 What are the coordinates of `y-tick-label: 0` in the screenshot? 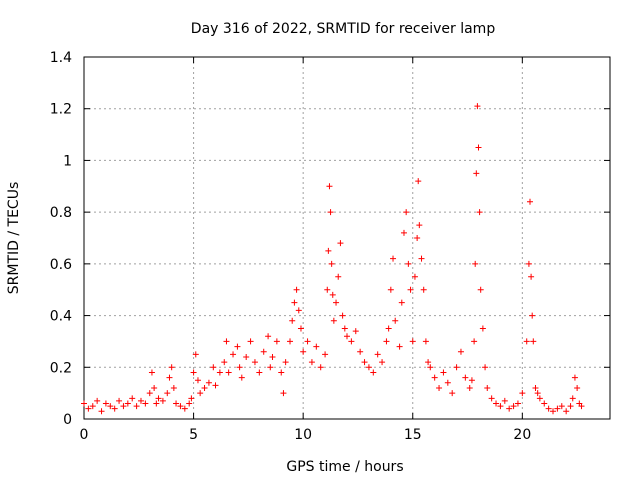 It's located at (67, 420).